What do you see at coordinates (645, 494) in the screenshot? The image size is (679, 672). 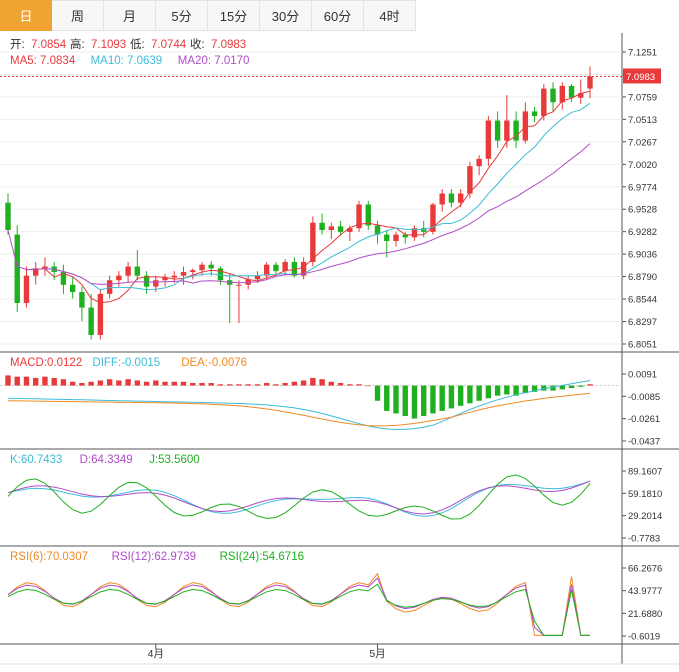 I see `kdj-tick-label: 59.1810` at bounding box center [645, 494].